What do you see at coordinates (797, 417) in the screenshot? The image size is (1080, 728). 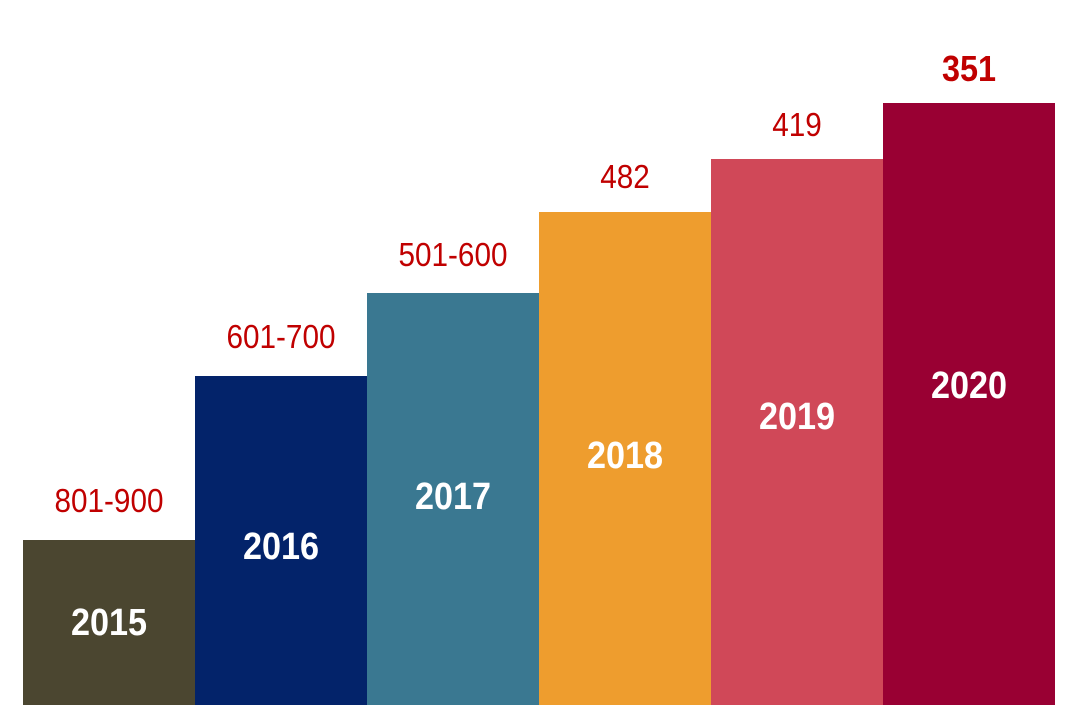 I see `year-label-2019: 2019` at bounding box center [797, 417].